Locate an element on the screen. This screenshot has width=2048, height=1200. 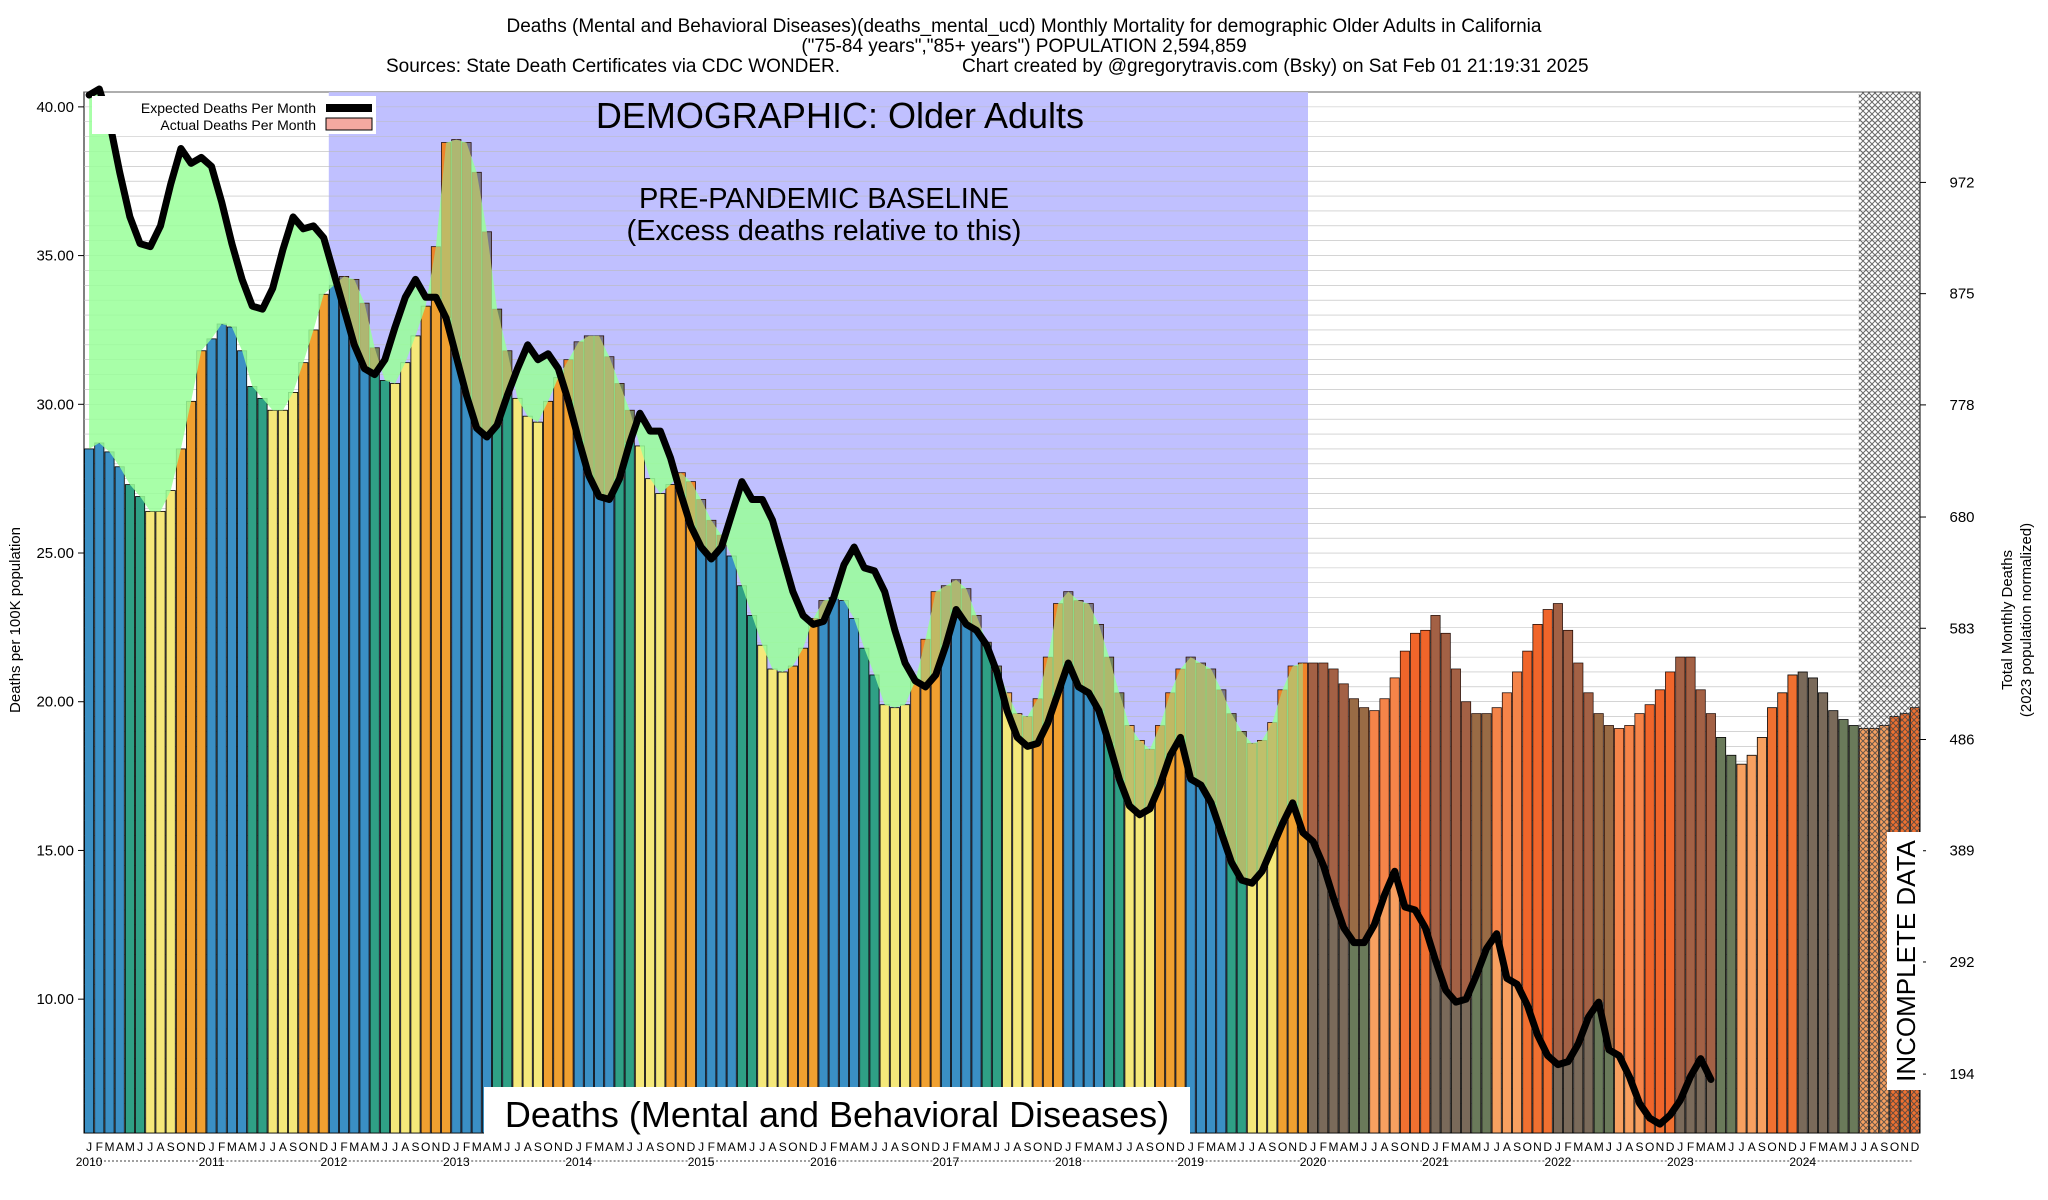
y2-tick-label: 972 is located at coordinates (1961, 182).